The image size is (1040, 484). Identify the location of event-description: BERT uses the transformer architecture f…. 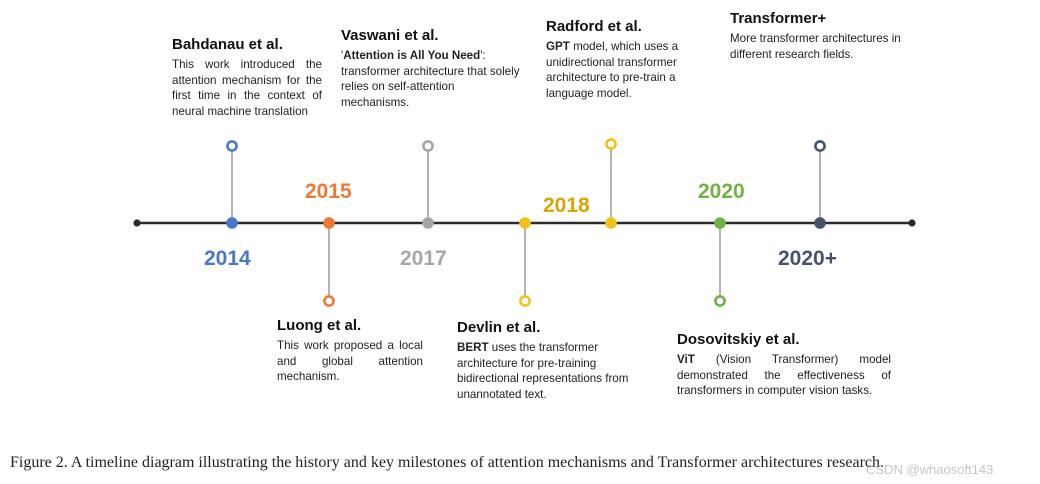
(543, 371).